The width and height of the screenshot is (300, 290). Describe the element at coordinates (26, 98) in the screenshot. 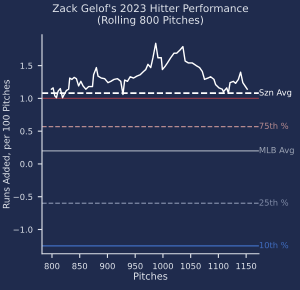

I see `y-tick-label: 1.0` at that location.